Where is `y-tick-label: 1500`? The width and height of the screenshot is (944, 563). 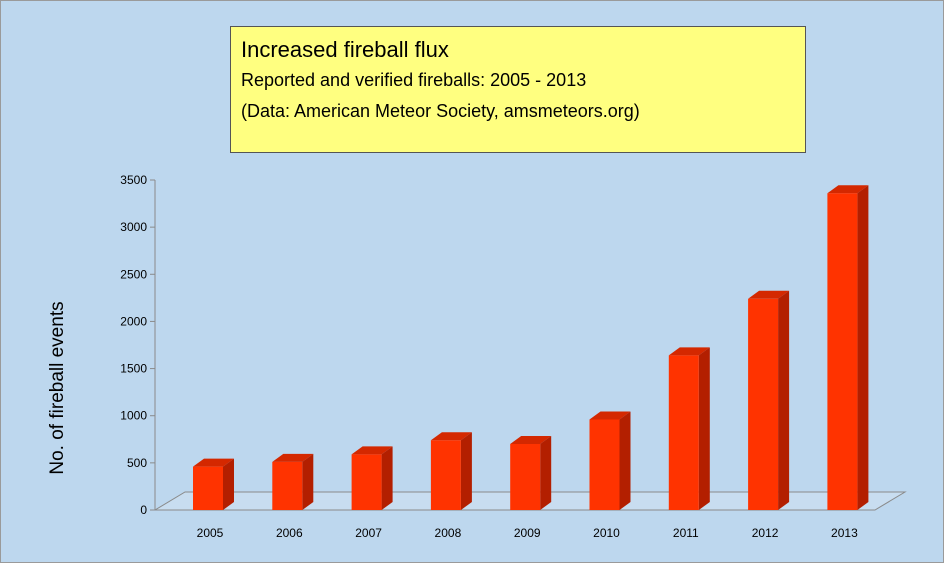 y-tick-label: 1500 is located at coordinates (133, 369).